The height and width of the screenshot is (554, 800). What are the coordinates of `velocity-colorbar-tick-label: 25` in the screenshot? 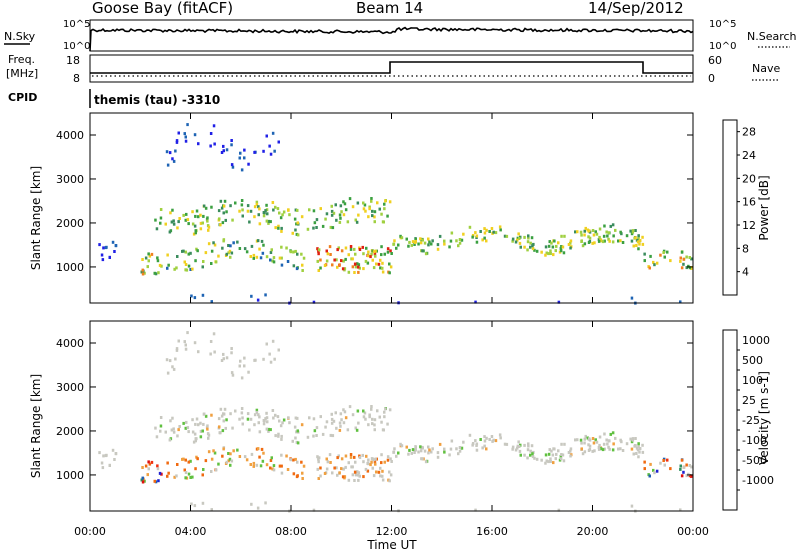 It's located at (749, 400).